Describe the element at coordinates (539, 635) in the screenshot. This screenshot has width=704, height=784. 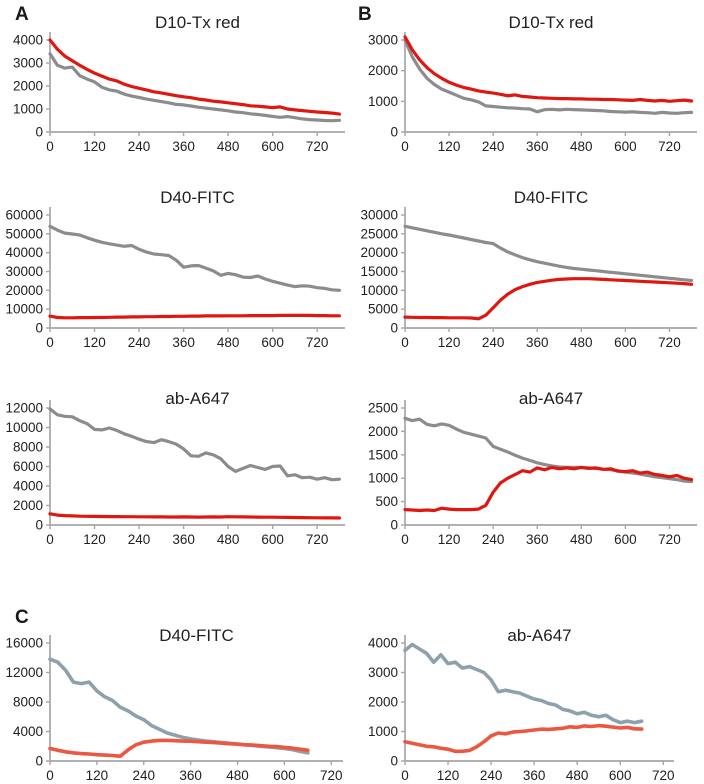
I see `chart-title-c-ab-a647: ab-A647` at that location.